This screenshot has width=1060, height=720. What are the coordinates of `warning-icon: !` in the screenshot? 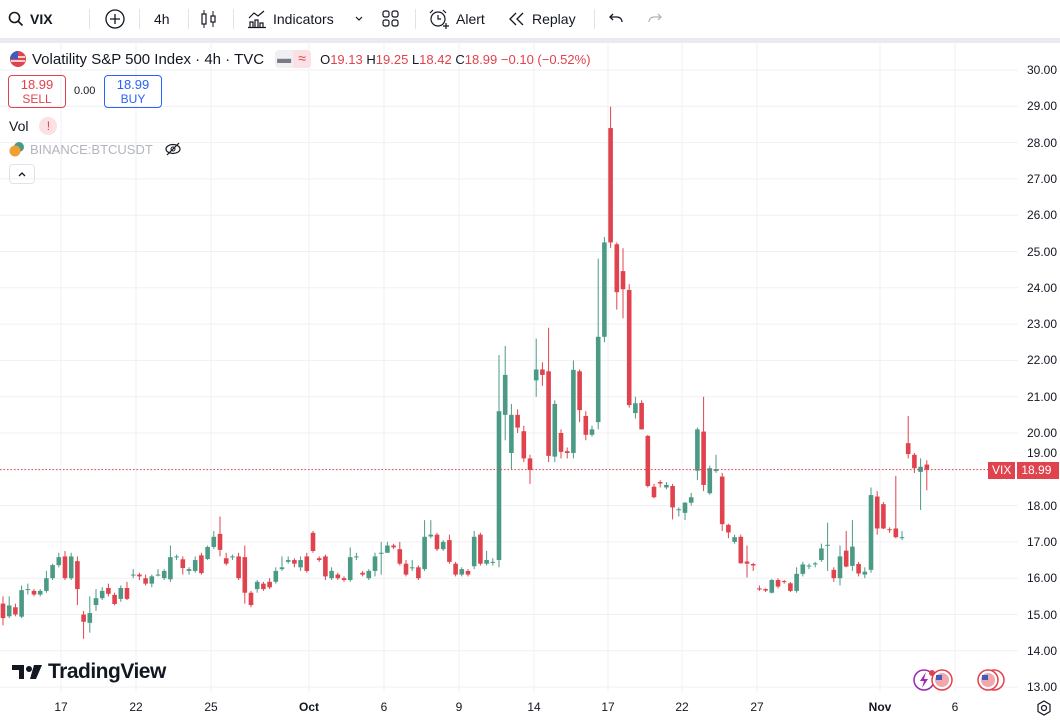 It's located at (48, 126).